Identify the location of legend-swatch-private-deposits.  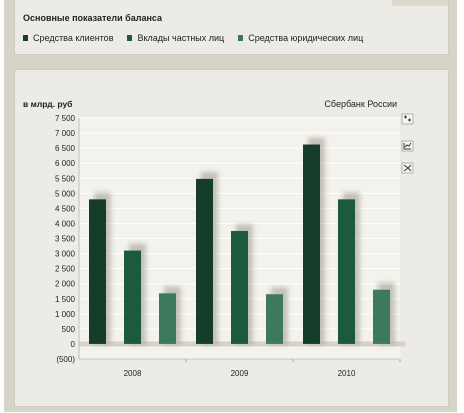
(130, 38).